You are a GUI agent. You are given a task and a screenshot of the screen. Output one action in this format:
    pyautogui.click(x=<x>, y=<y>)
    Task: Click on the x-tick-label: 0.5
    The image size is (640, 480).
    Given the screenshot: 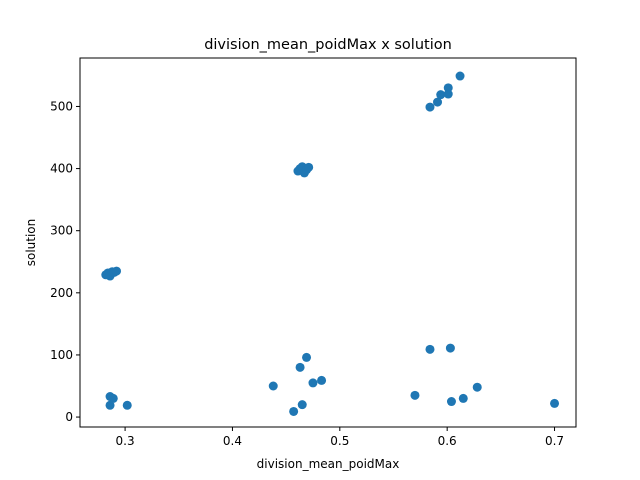 What is the action you would take?
    pyautogui.click(x=339, y=441)
    